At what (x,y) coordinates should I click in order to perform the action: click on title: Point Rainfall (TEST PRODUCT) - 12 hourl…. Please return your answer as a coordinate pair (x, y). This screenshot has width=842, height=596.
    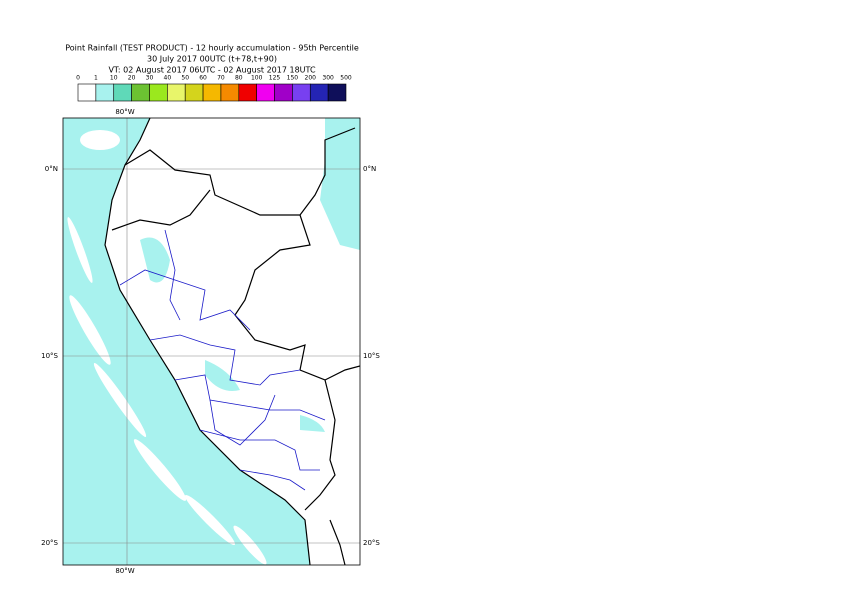
    Looking at the image, I should click on (212, 48).